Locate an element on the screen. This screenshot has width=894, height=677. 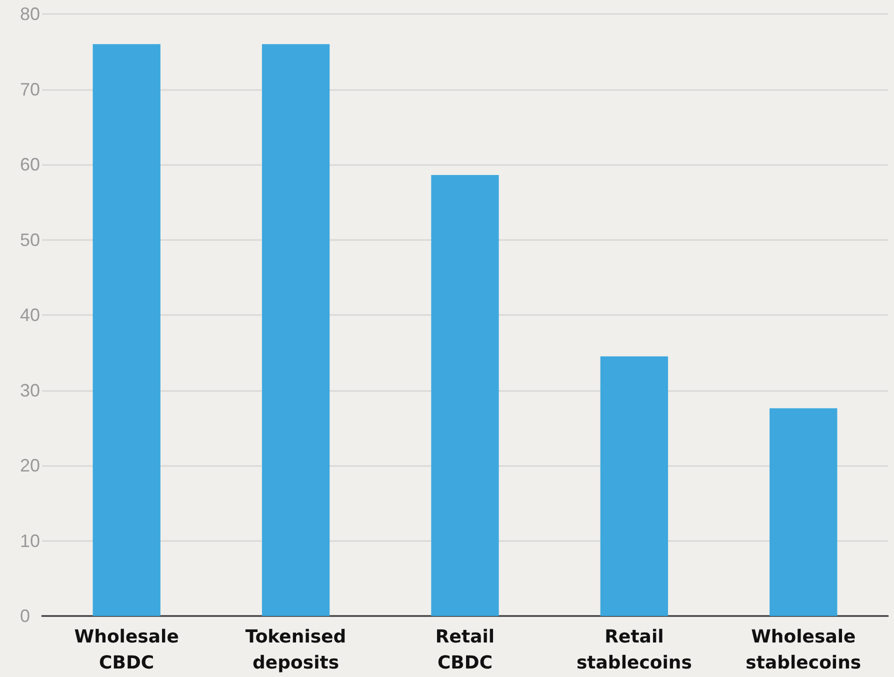
x-tick-label: Retail stablecoins is located at coordinates (634, 650).